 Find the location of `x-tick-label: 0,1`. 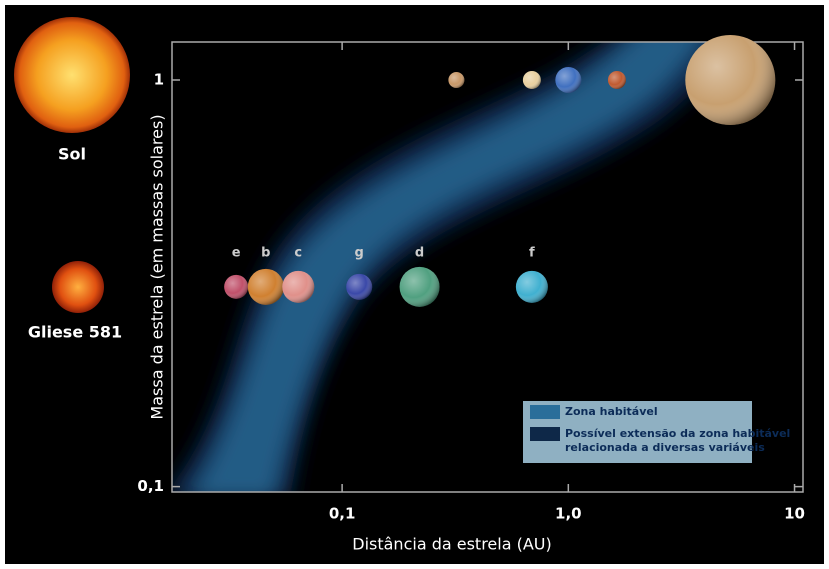

x-tick-label: 0,1 is located at coordinates (342, 514).